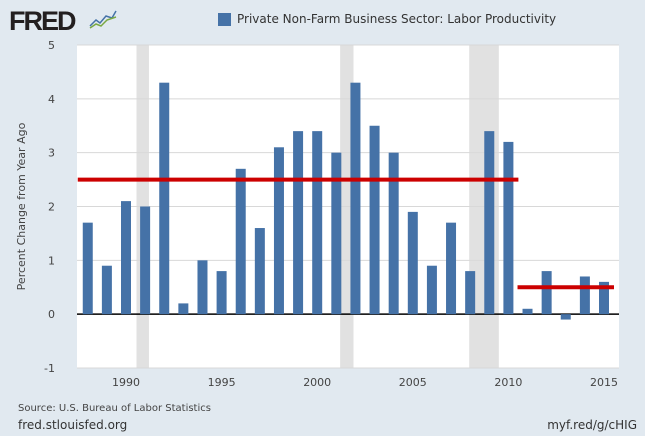  Describe the element at coordinates (51, 314) in the screenshot. I see `y-tick-label: 0` at that location.